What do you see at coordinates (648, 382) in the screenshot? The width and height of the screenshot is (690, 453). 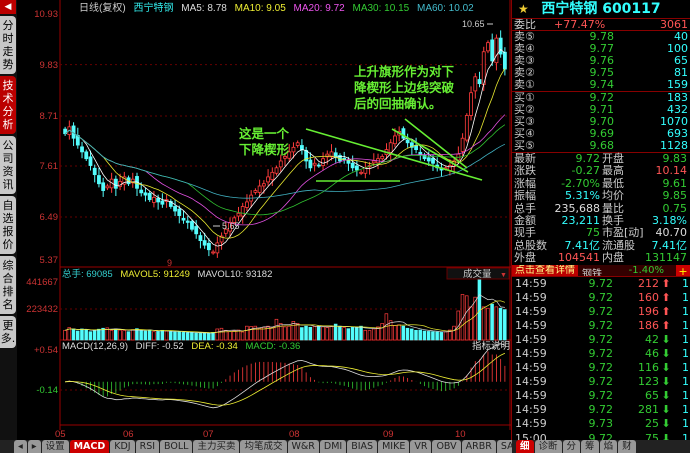 I see `tick-volume: 123` at bounding box center [648, 382].